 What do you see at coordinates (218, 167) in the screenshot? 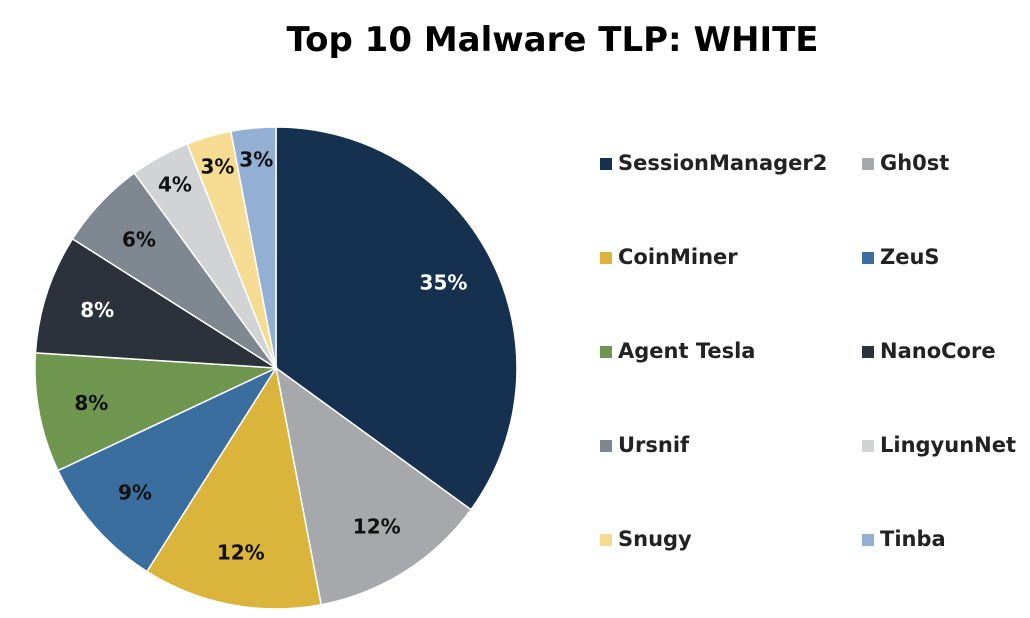
I see `data-label-snugy: 3%` at bounding box center [218, 167].